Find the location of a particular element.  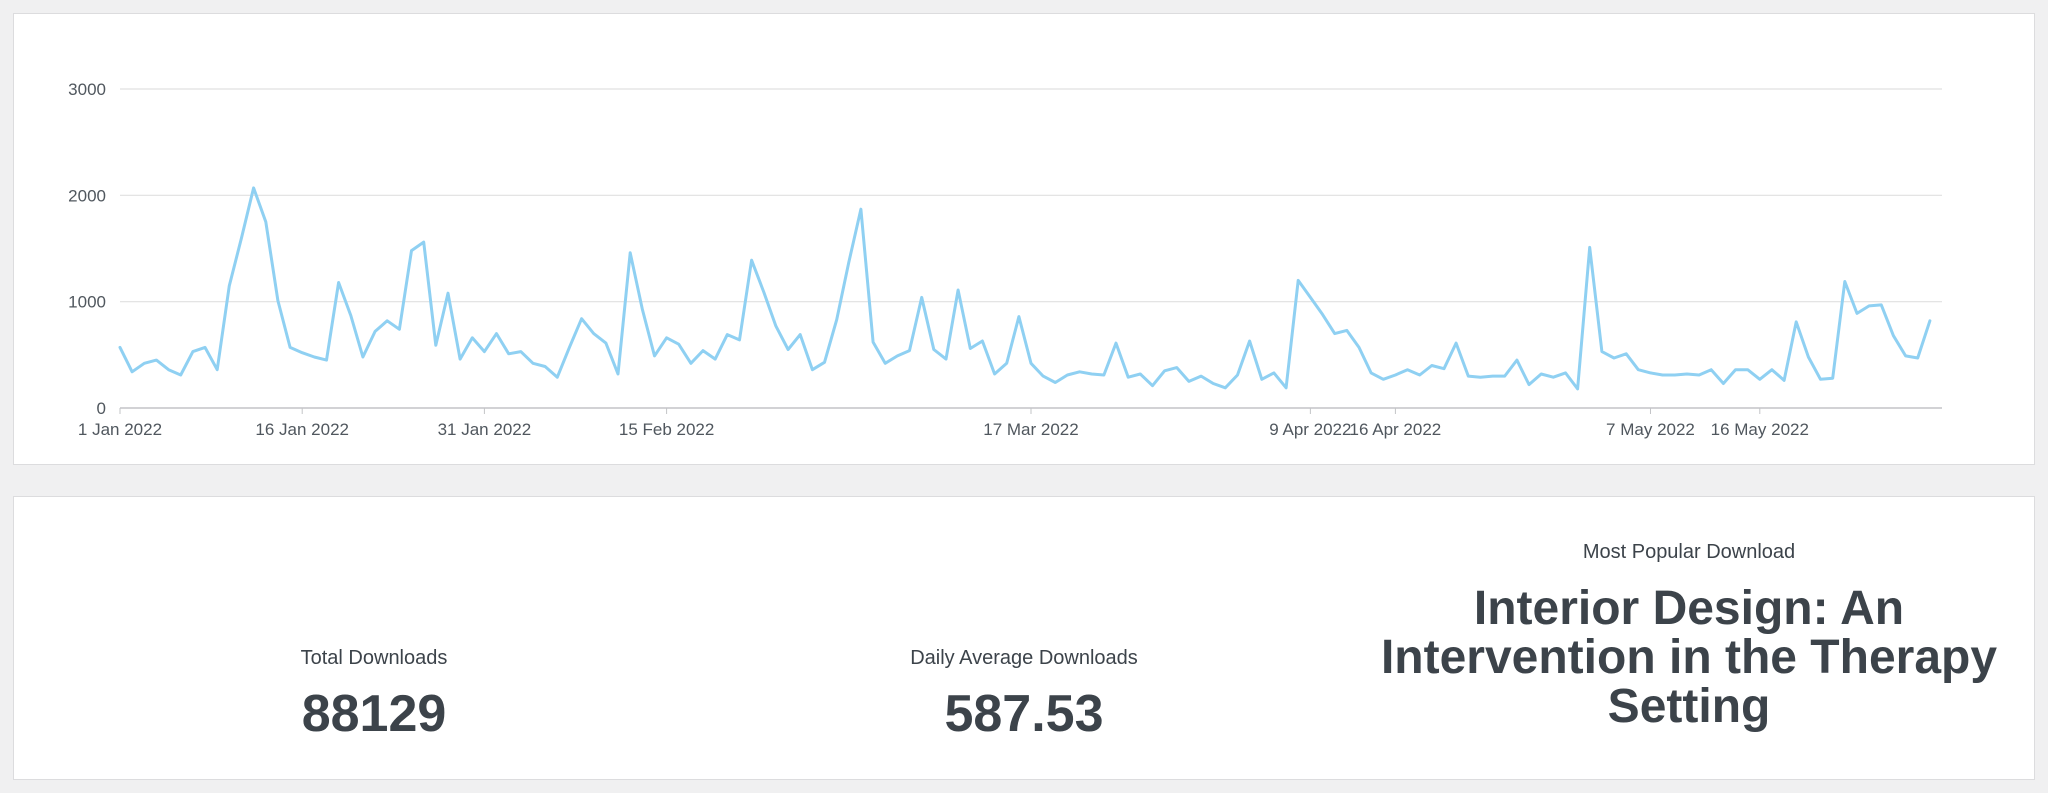

most-popular-label: Most Popular Download is located at coordinates (1689, 552).